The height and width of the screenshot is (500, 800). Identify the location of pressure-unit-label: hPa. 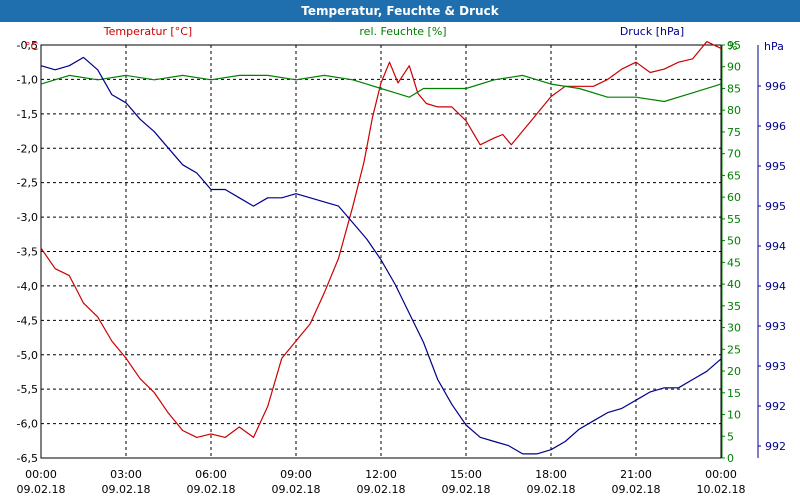
(774, 46).